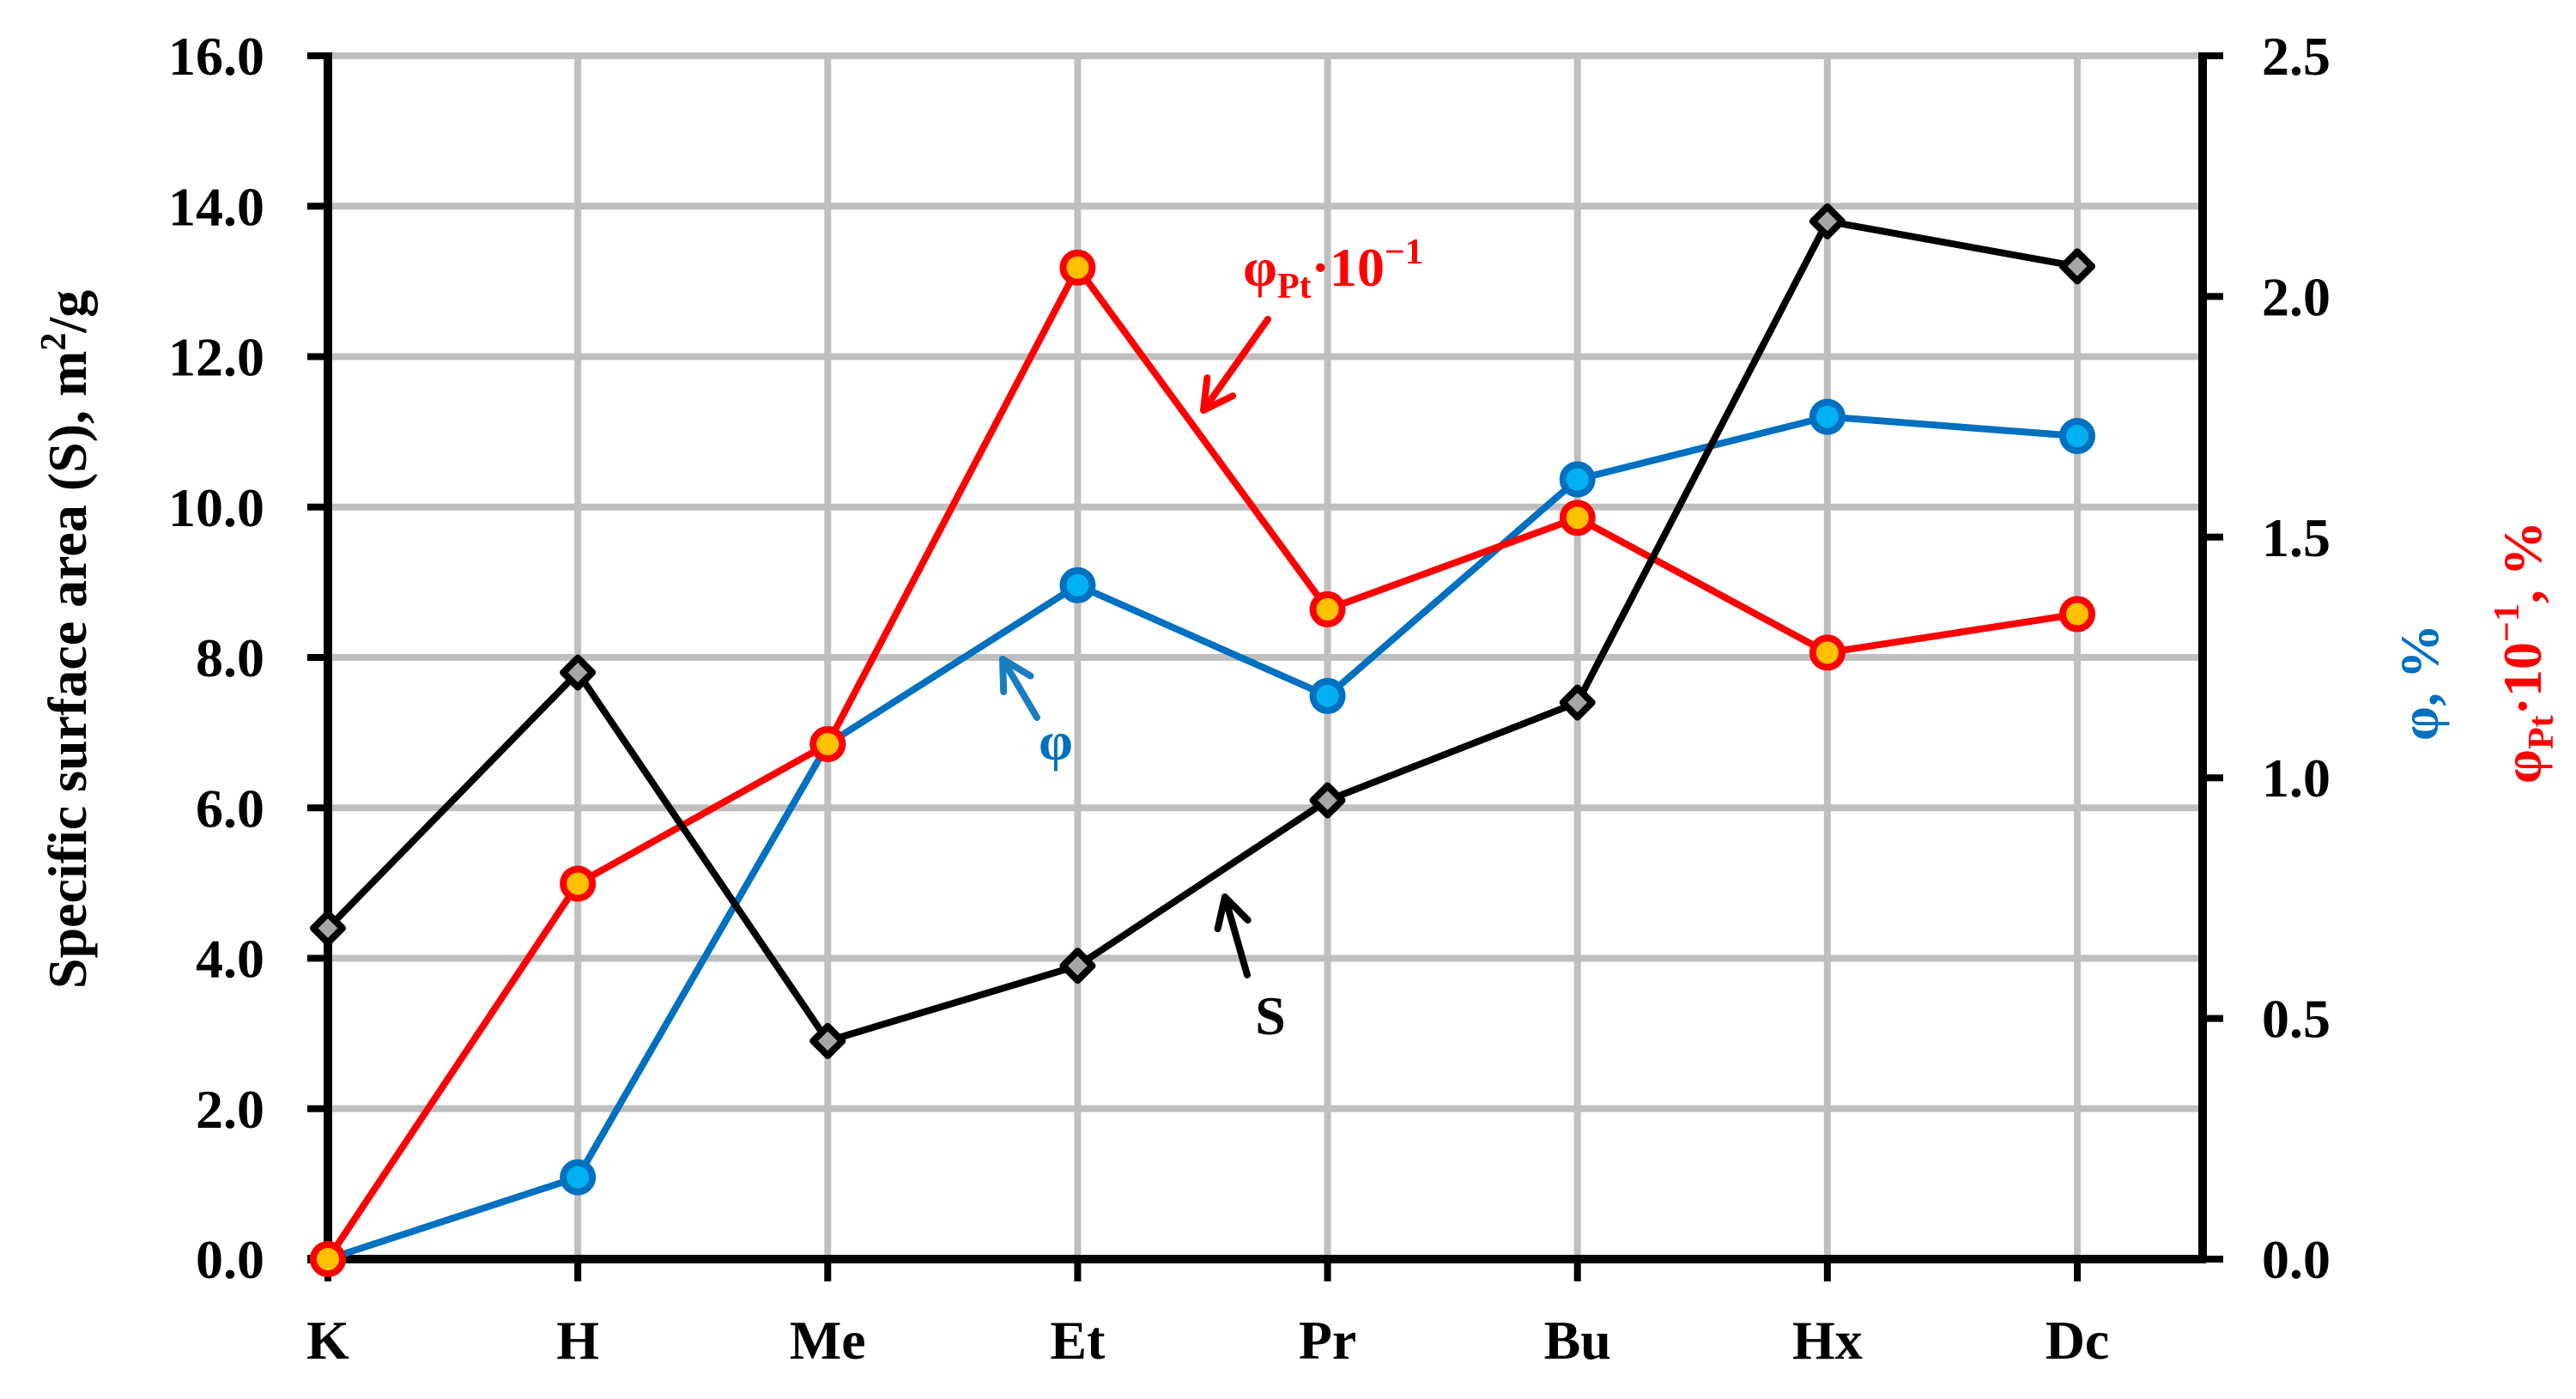 The image size is (2576, 1399). Describe the element at coordinates (1260, 267) in the screenshot. I see `annotation-phipt-main: φ` at that location.